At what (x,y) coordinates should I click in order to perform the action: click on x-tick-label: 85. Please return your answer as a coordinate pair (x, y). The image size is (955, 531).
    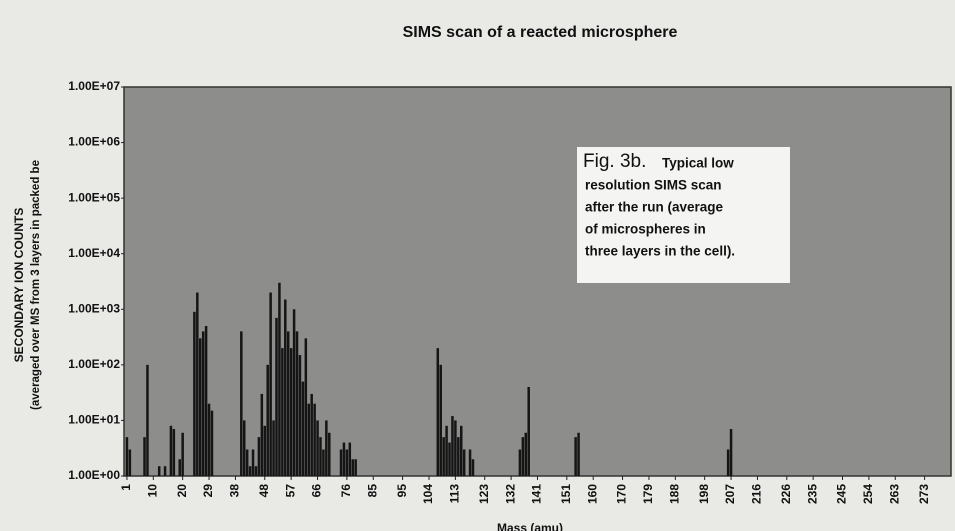
    Looking at the image, I should click on (372, 491).